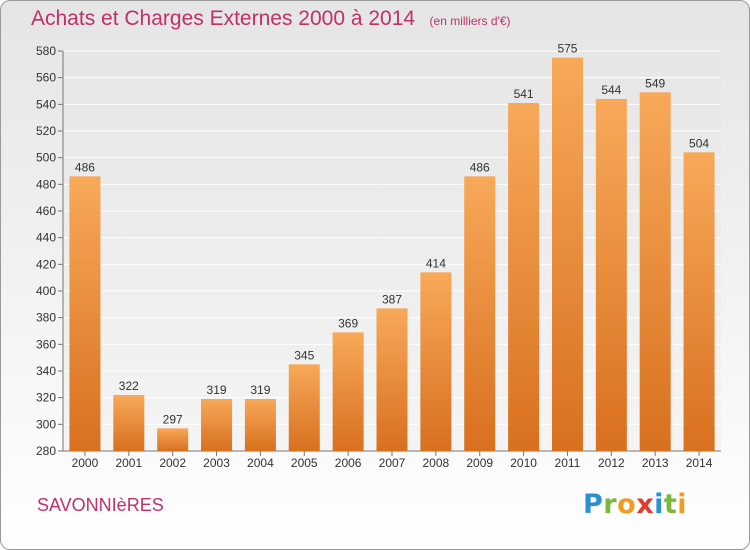  I want to click on x-tick-label: 2004, so click(260, 463).